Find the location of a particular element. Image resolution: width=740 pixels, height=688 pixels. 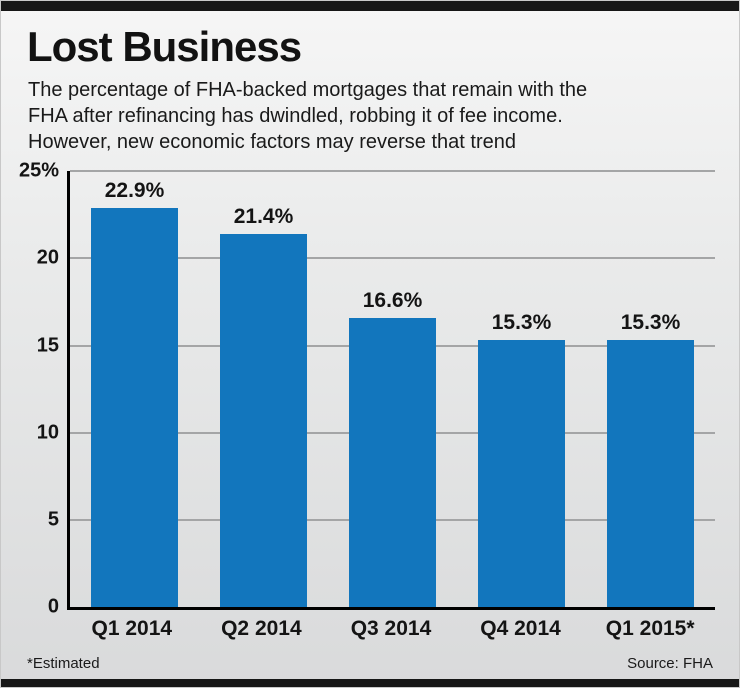

y-tick-label: 20 is located at coordinates (47, 257).